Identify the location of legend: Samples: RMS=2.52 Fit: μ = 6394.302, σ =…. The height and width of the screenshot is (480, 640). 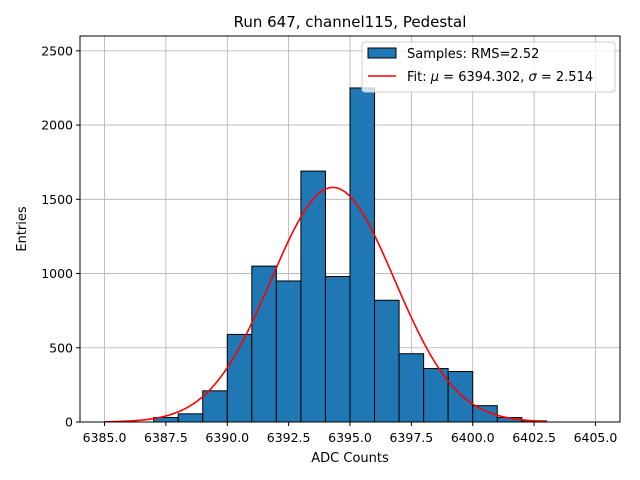
(488, 67).